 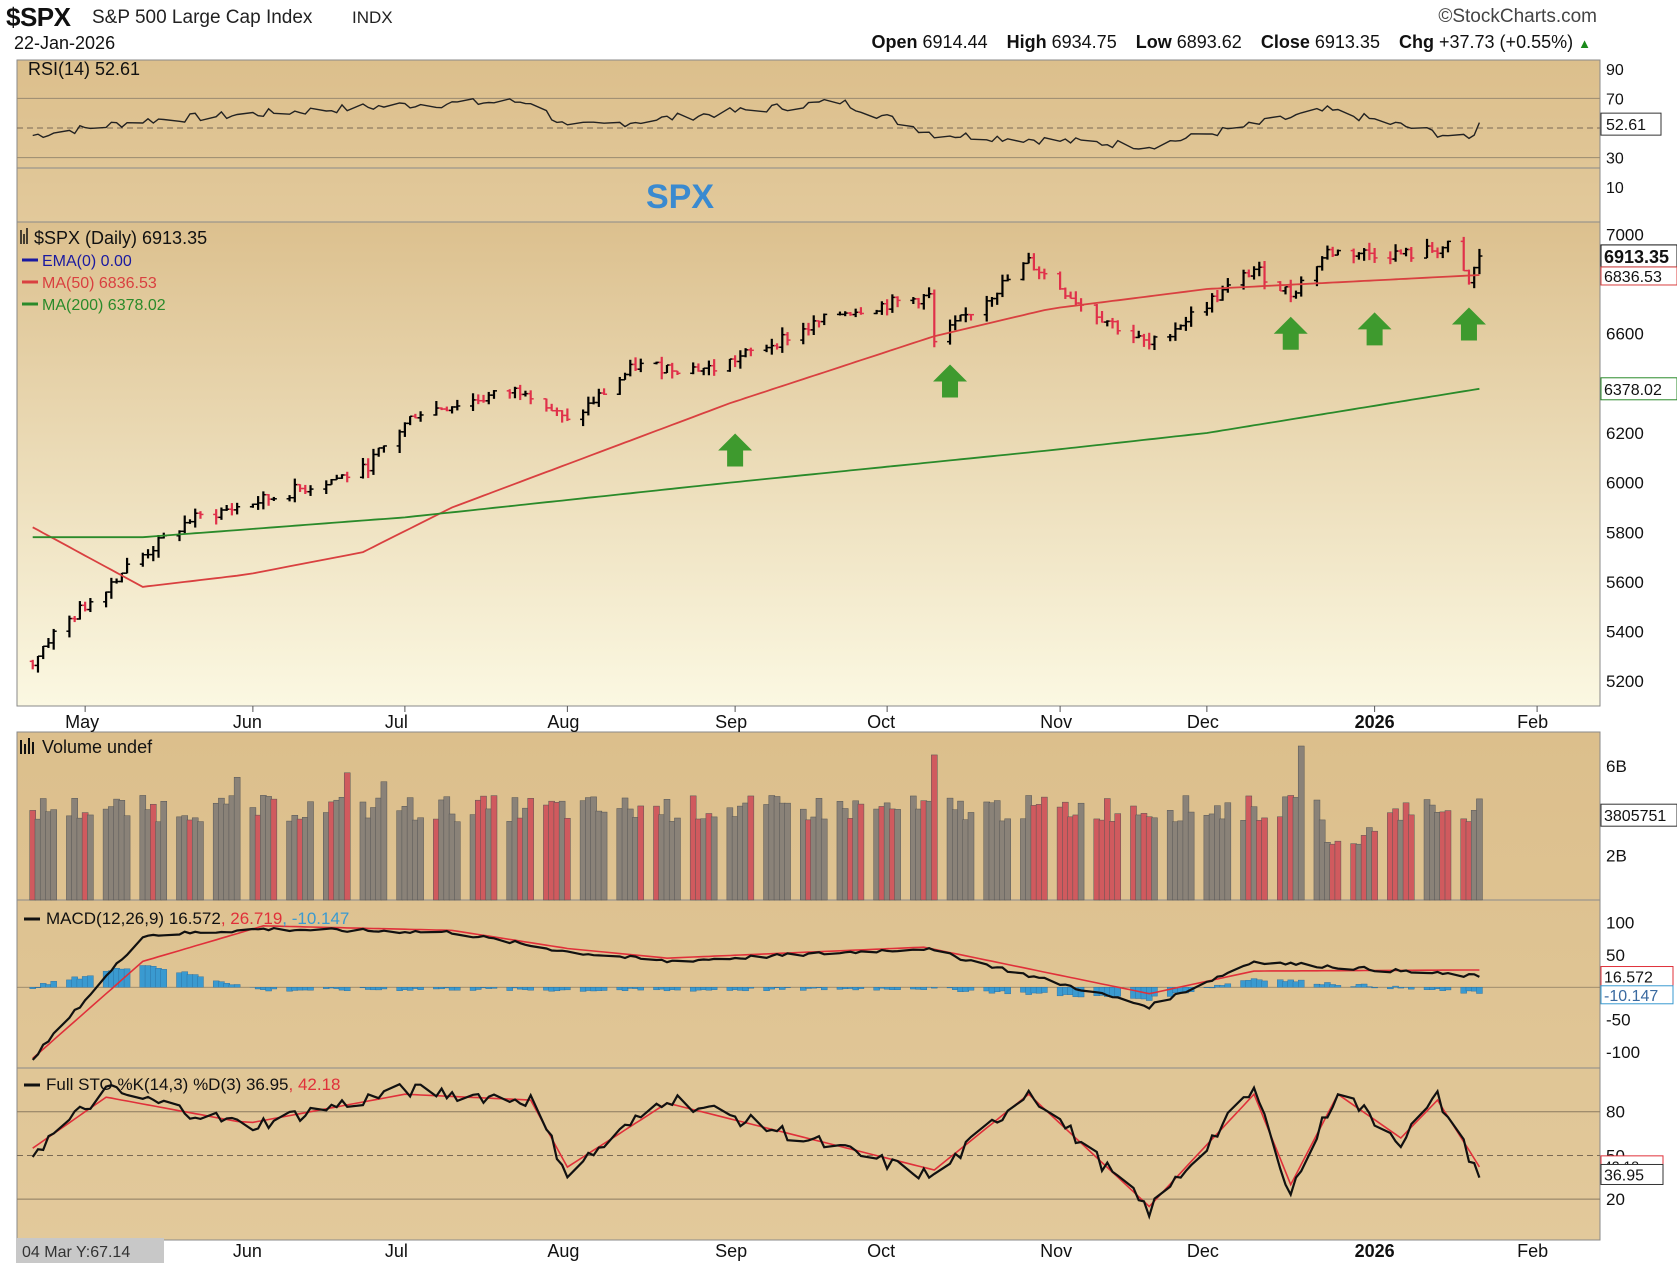 I want to click on rsi-value-tag, so click(x=1631, y=124).